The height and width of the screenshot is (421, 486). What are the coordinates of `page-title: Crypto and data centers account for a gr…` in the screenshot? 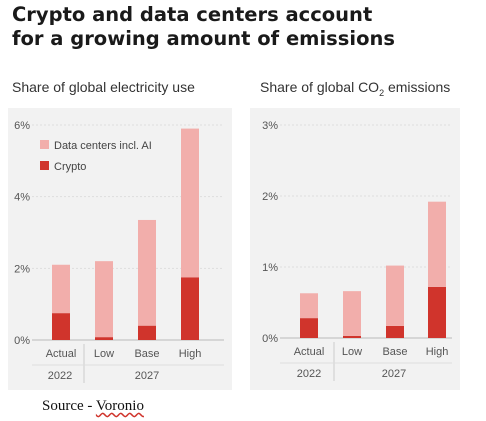 It's located at (247, 27).